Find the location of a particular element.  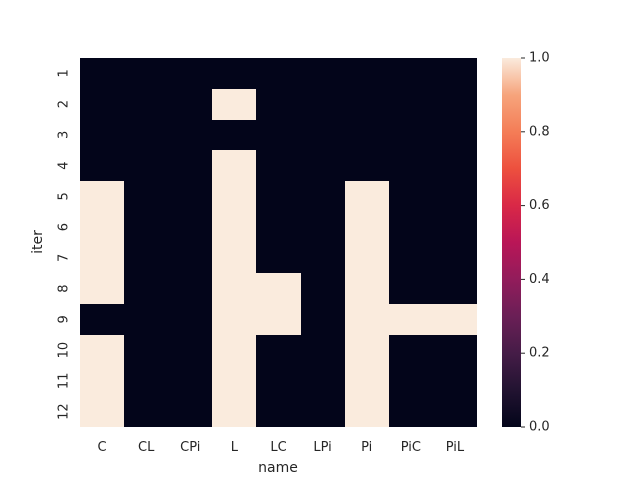

y-tick-label: 4 is located at coordinates (64, 165).